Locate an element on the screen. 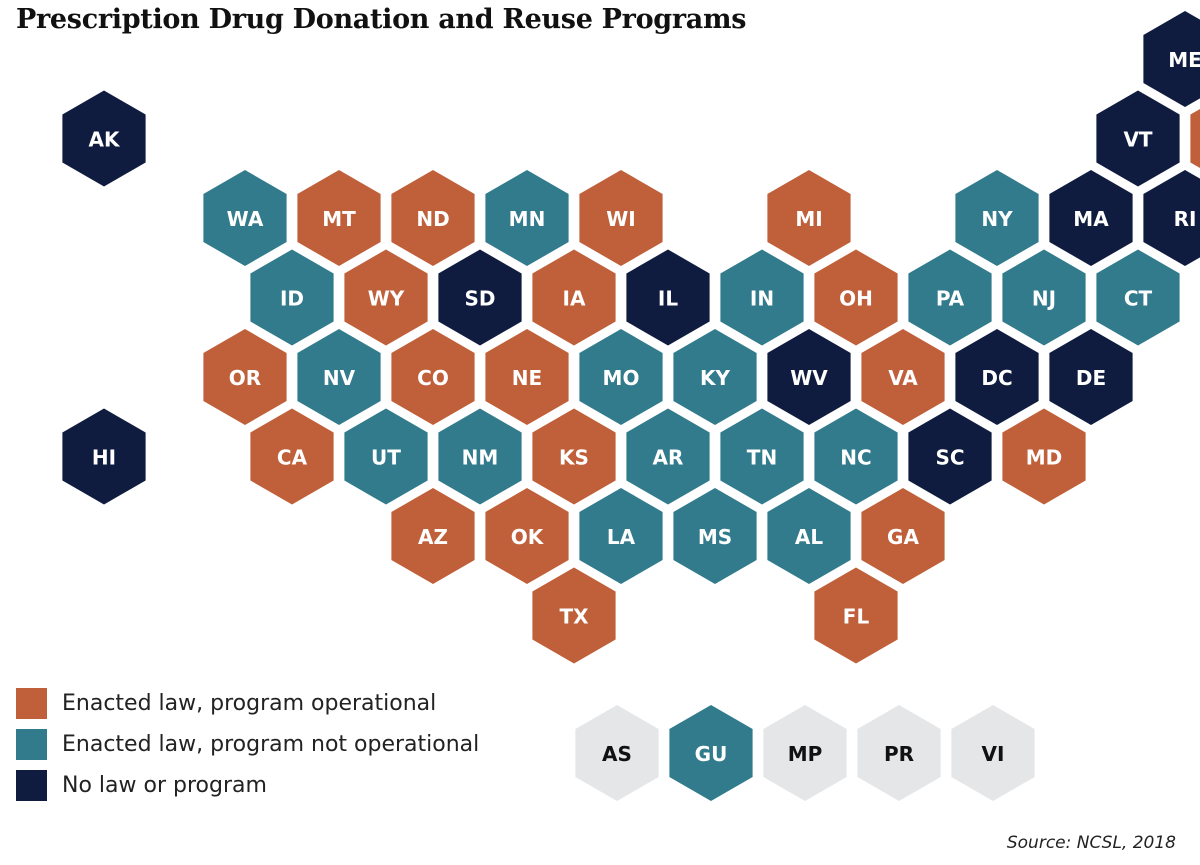 The image size is (1200, 865). hex-label: GU is located at coordinates (711, 754).